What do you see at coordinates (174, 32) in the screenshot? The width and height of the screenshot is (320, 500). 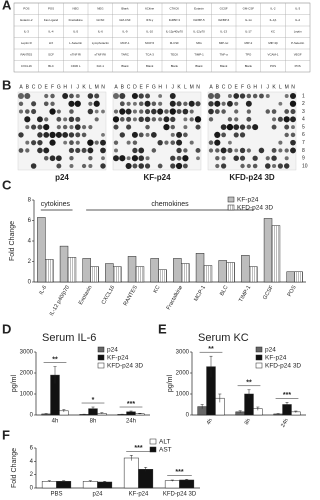 I see `table-cell: IL-12p40/p70` at bounding box center [174, 32].